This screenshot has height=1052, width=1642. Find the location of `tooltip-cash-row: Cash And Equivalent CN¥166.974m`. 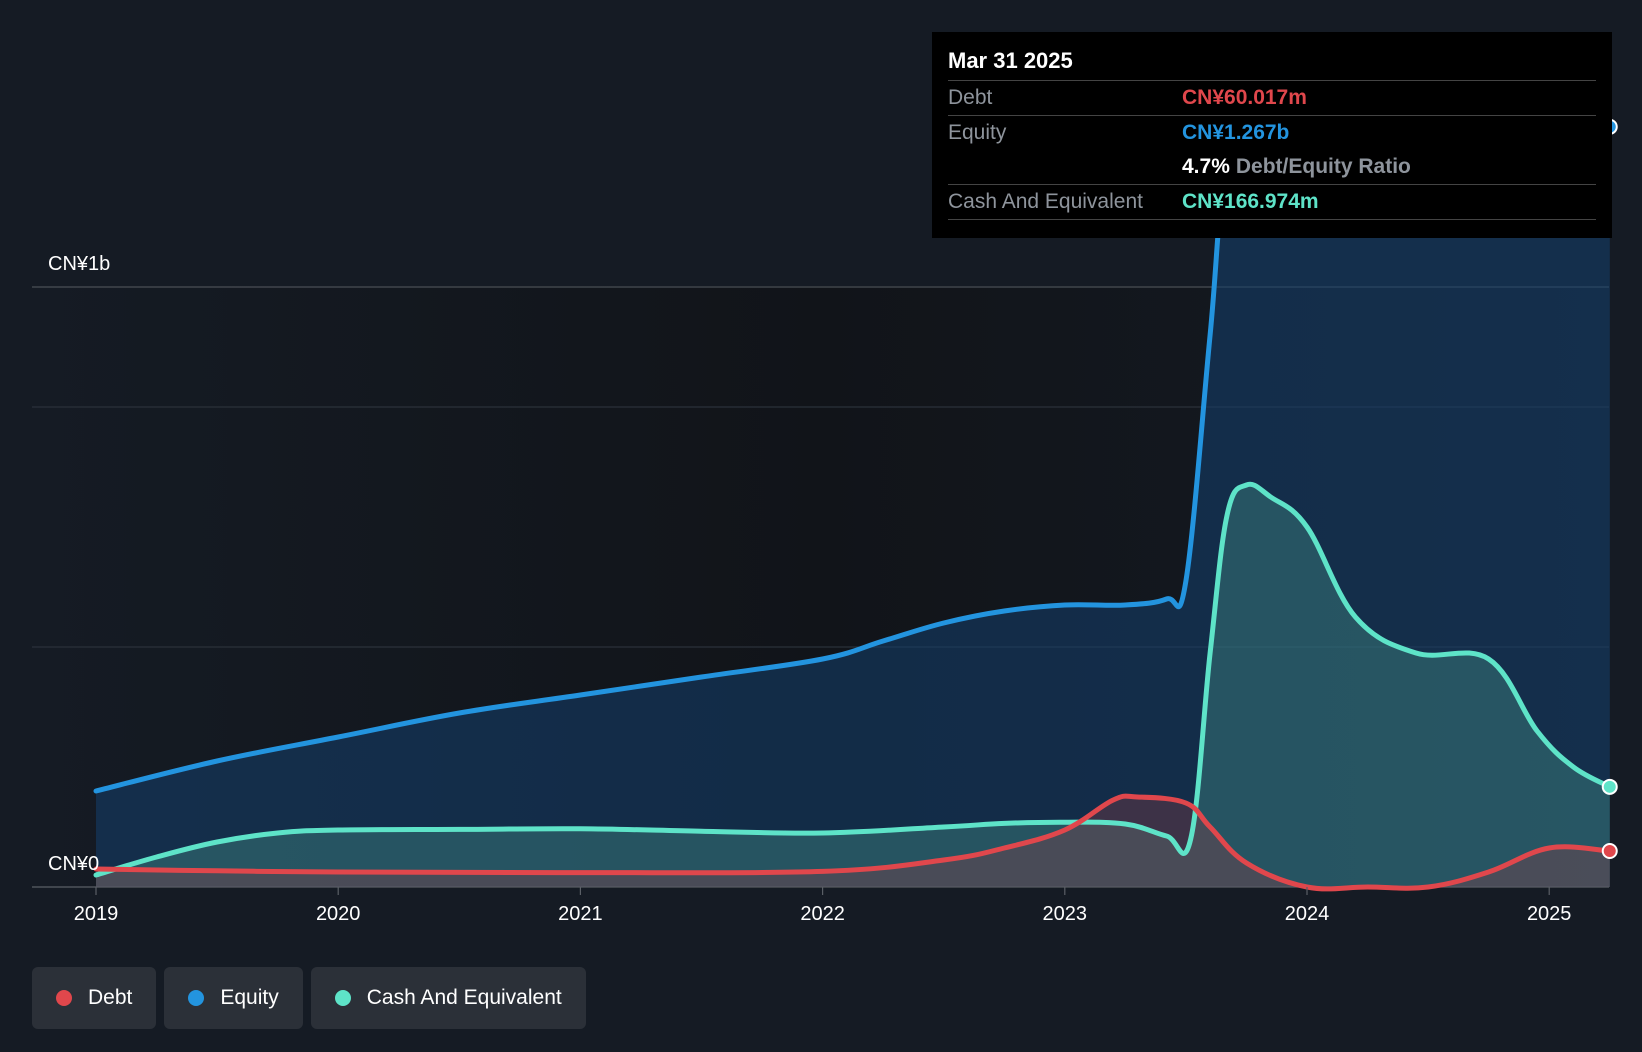

tooltip-cash-row: Cash And Equivalent CN¥166.974m is located at coordinates (1272, 202).